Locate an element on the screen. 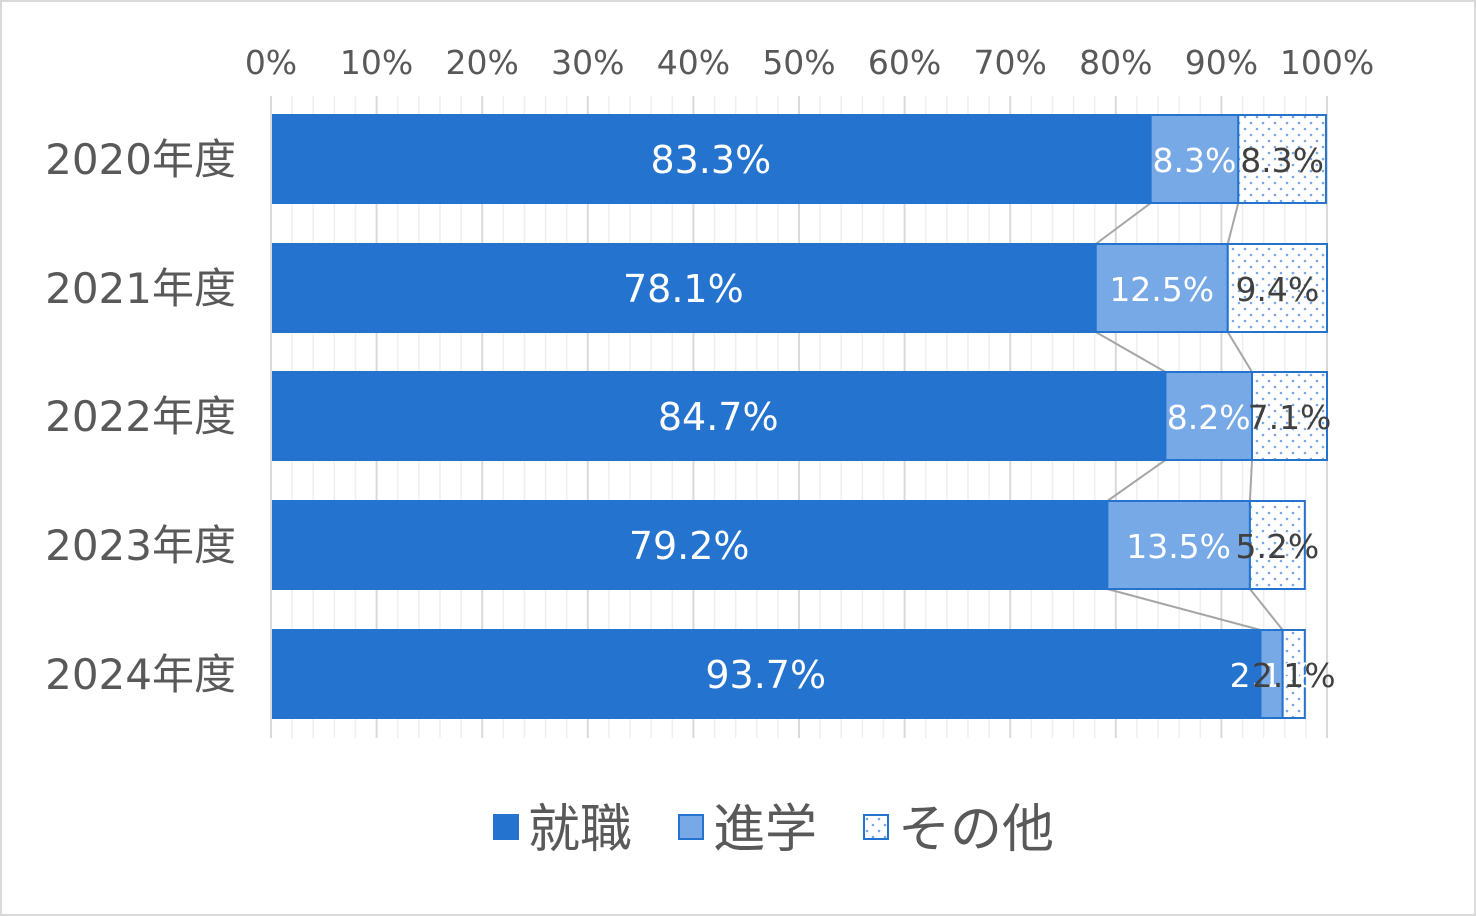 The width and height of the screenshot is (1476, 916). x-tick-label: 60% is located at coordinates (904, 62).